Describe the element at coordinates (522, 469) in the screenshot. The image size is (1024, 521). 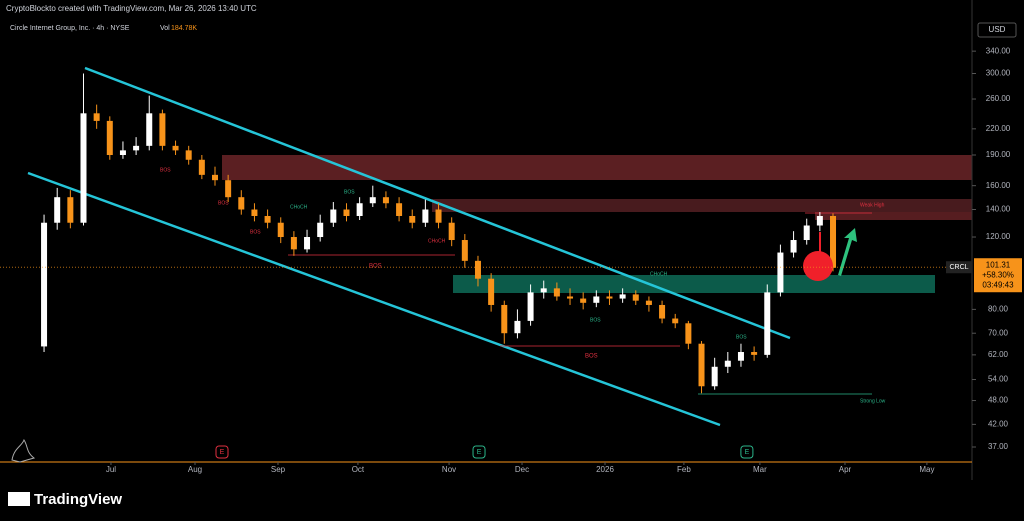
I see `x-tick-label: Dec` at that location.